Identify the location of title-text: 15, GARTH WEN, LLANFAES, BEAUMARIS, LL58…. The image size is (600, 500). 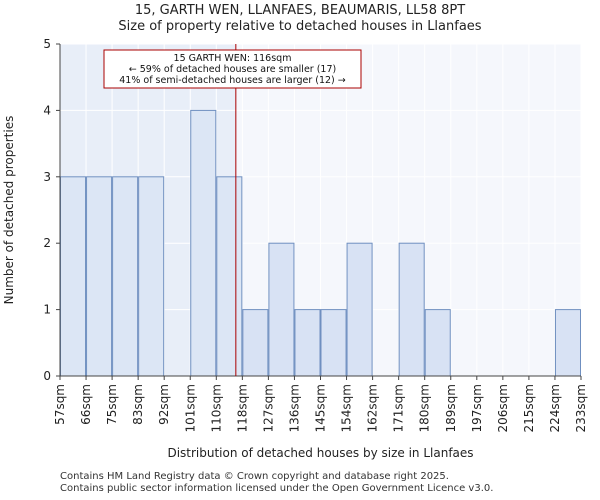
(300, 10).